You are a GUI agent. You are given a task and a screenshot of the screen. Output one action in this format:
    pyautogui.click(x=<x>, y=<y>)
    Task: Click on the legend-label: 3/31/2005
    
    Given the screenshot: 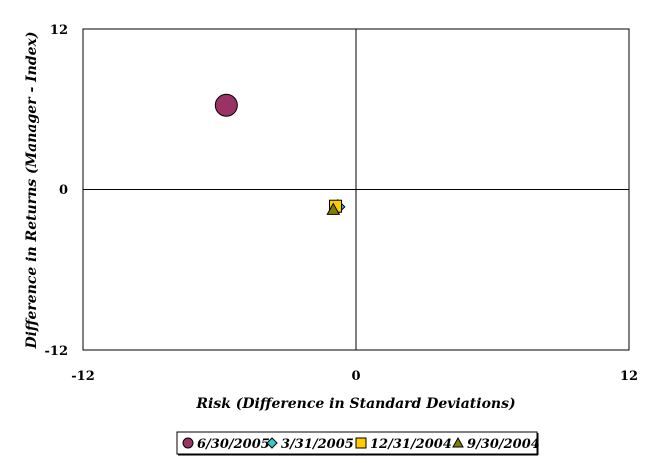 What is the action you would take?
    pyautogui.click(x=317, y=444)
    